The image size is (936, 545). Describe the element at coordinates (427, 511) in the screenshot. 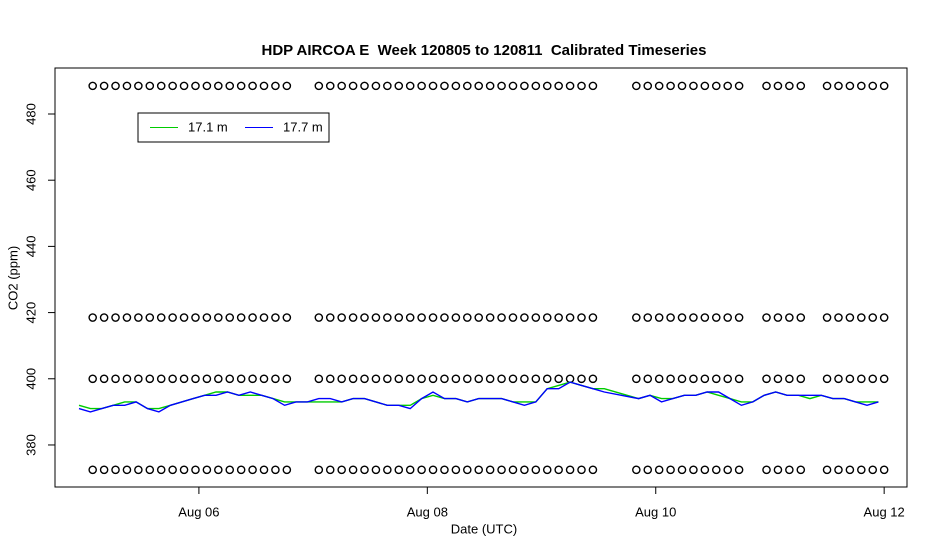

I see `x-tick-label: Aug 08` at that location.